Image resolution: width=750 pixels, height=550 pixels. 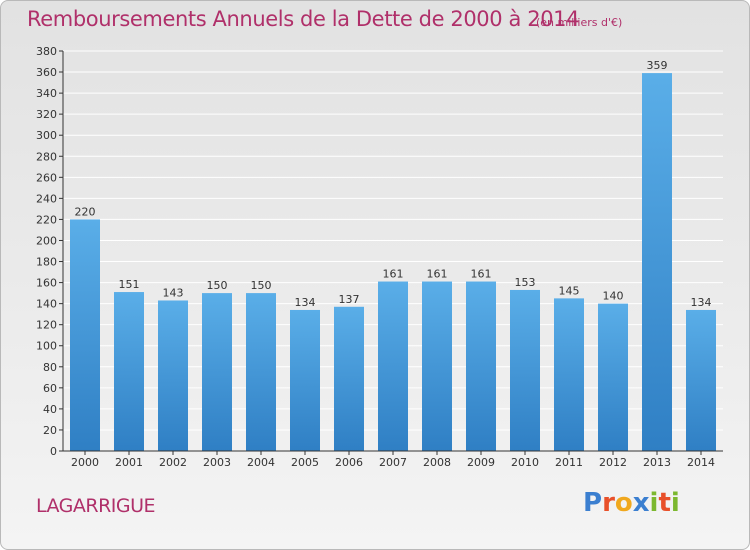 I want to click on logo-letter: x, so click(x=641, y=503).